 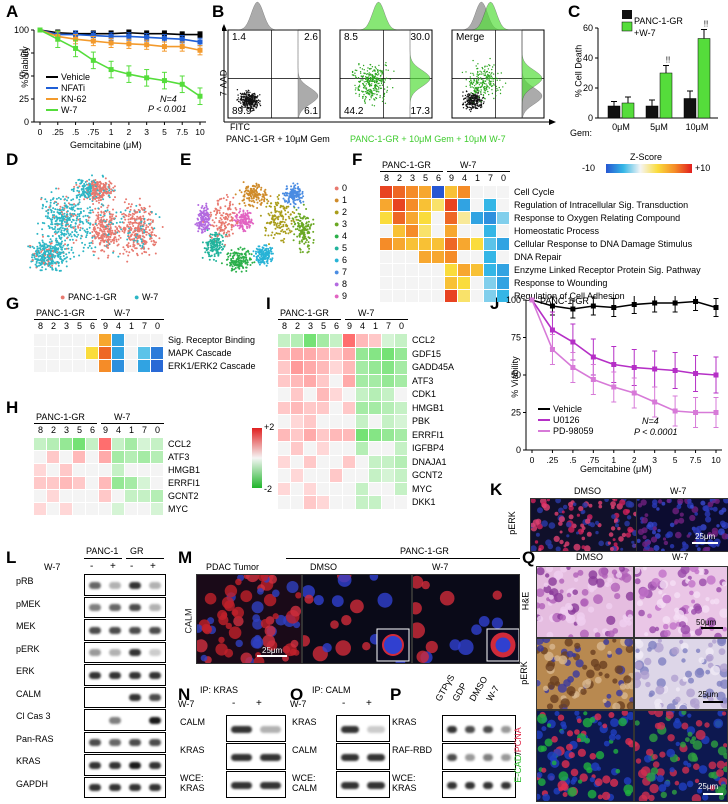 I want to click on significance-marker: !!, so click(x=706, y=24).